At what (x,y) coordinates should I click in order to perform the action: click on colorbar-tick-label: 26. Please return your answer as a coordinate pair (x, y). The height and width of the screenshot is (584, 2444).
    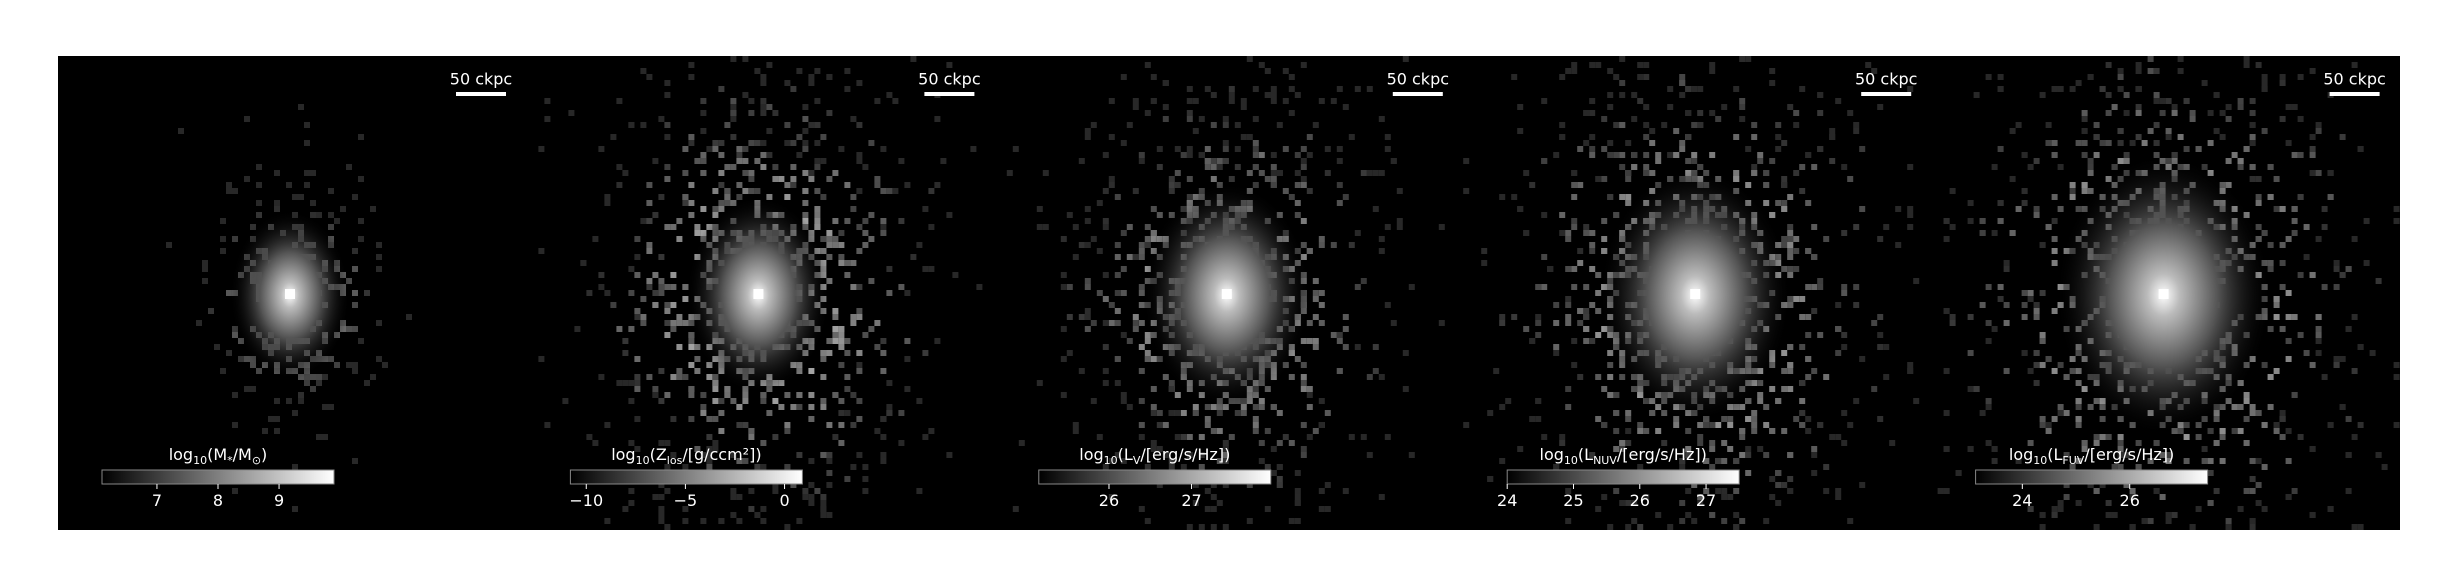
    Looking at the image, I should click on (1640, 500).